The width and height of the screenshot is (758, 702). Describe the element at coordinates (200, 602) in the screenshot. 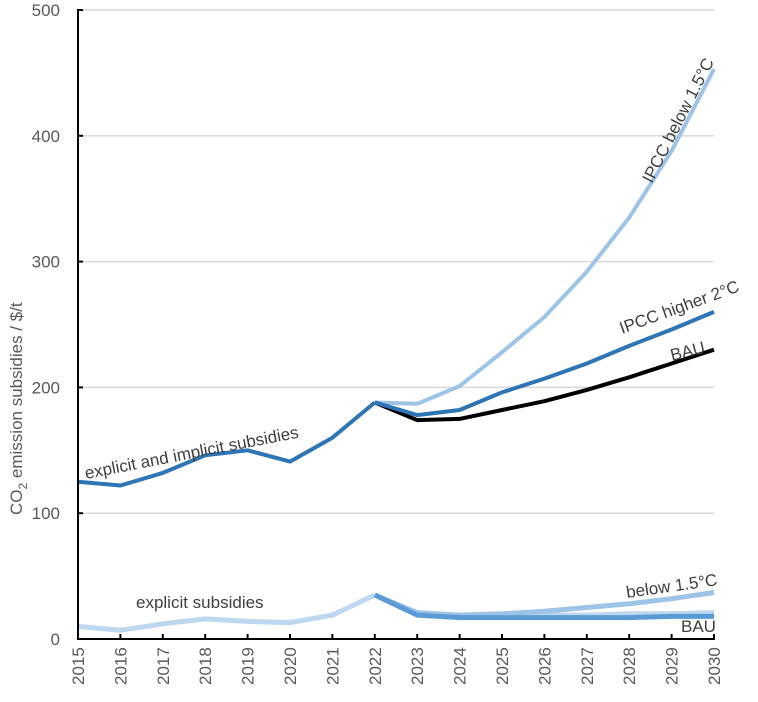

I see `annotation-explicit: explicit subsidies` at that location.